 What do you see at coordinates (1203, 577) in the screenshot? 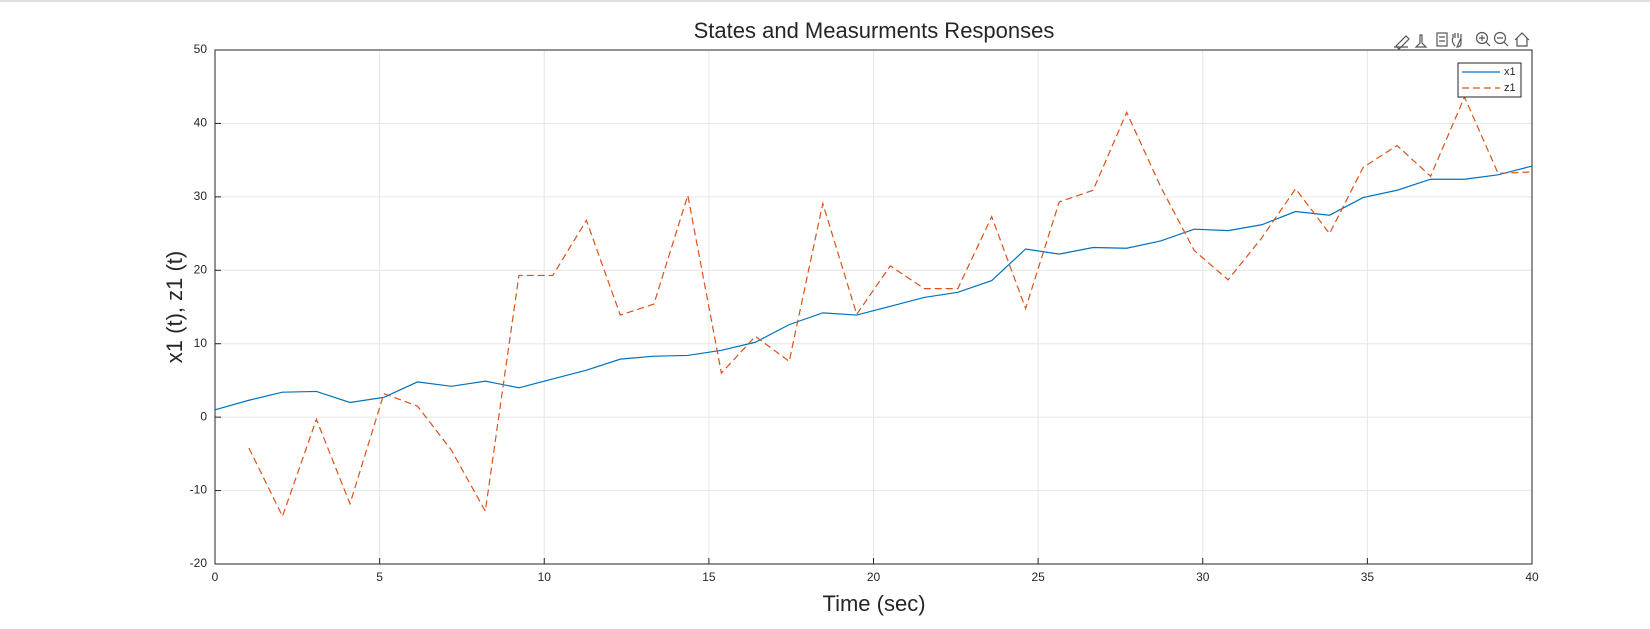
I see `x-tick-label: 30` at bounding box center [1203, 577].